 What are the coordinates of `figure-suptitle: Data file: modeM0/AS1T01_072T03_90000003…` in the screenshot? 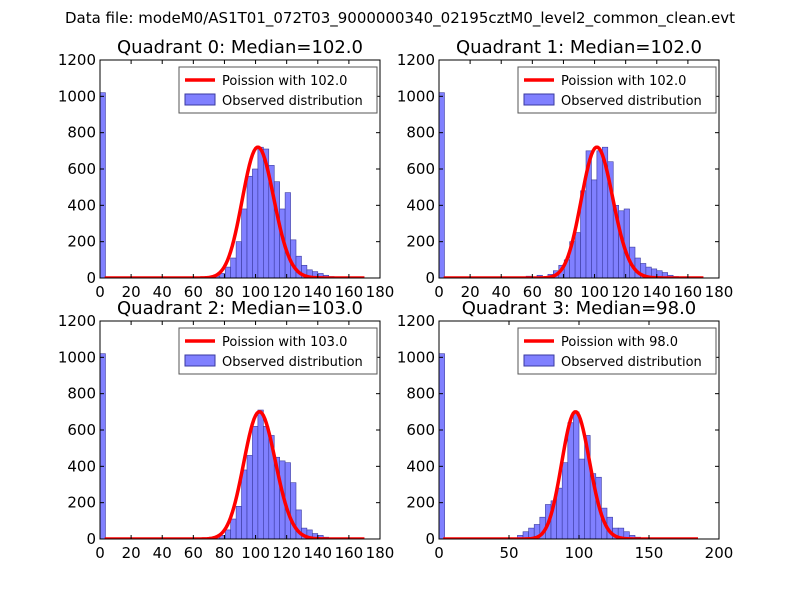 It's located at (400, 18).